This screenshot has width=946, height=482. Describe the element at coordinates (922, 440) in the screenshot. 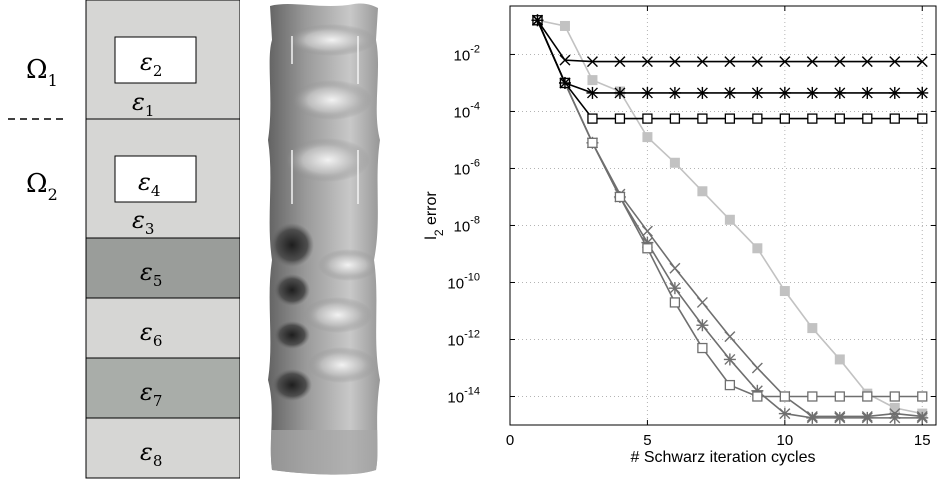

I see `x-tick-label: 15` at that location.